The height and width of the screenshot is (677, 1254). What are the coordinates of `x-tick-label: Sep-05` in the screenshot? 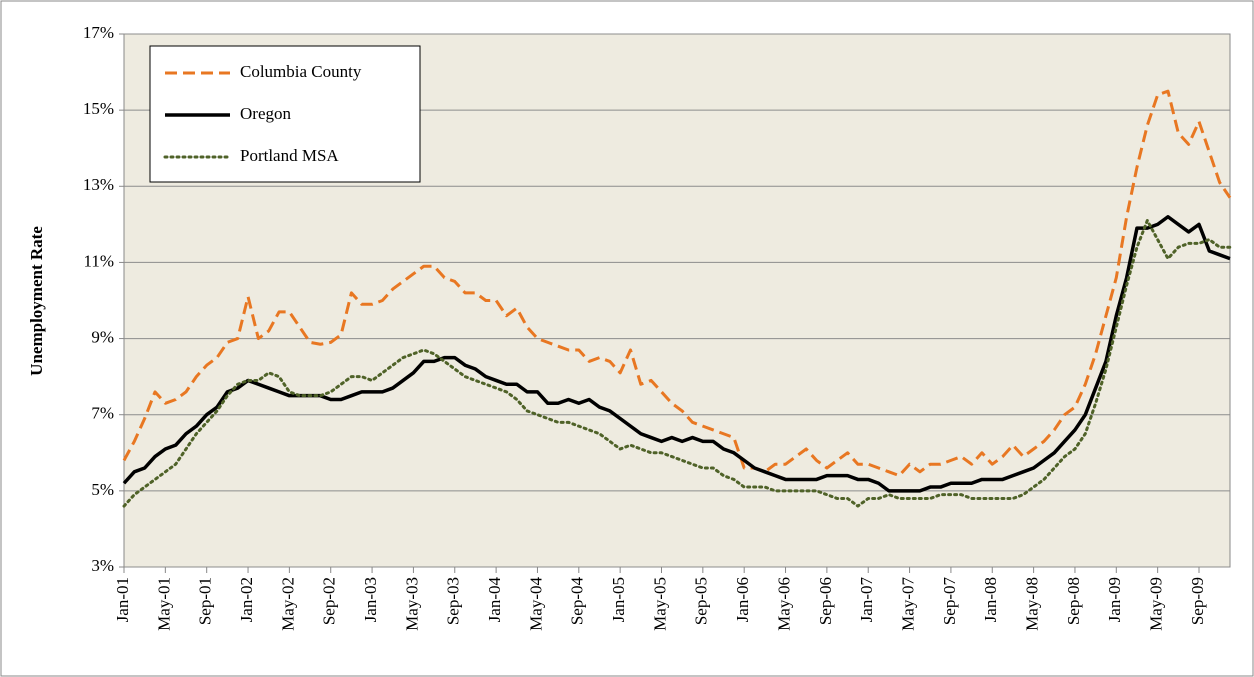 It's located at (701, 601).